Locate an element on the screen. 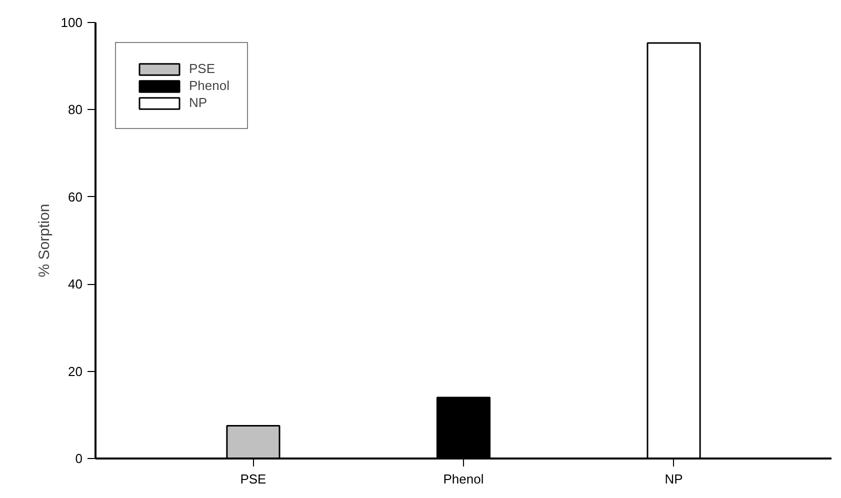  y-tick-label: 80 is located at coordinates (75, 110).